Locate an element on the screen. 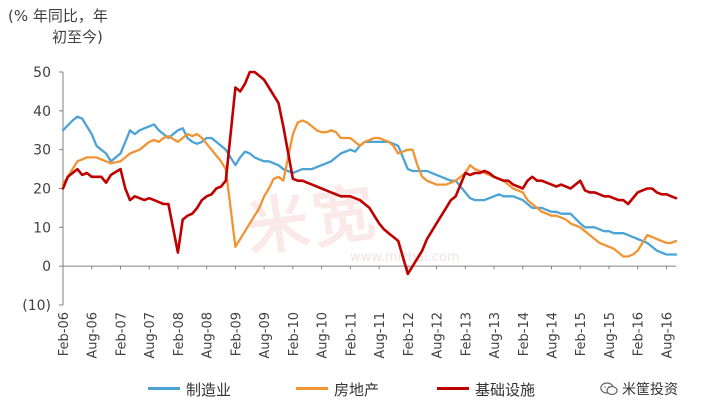  x-tick-label: Feb-07 is located at coordinates (121, 334).